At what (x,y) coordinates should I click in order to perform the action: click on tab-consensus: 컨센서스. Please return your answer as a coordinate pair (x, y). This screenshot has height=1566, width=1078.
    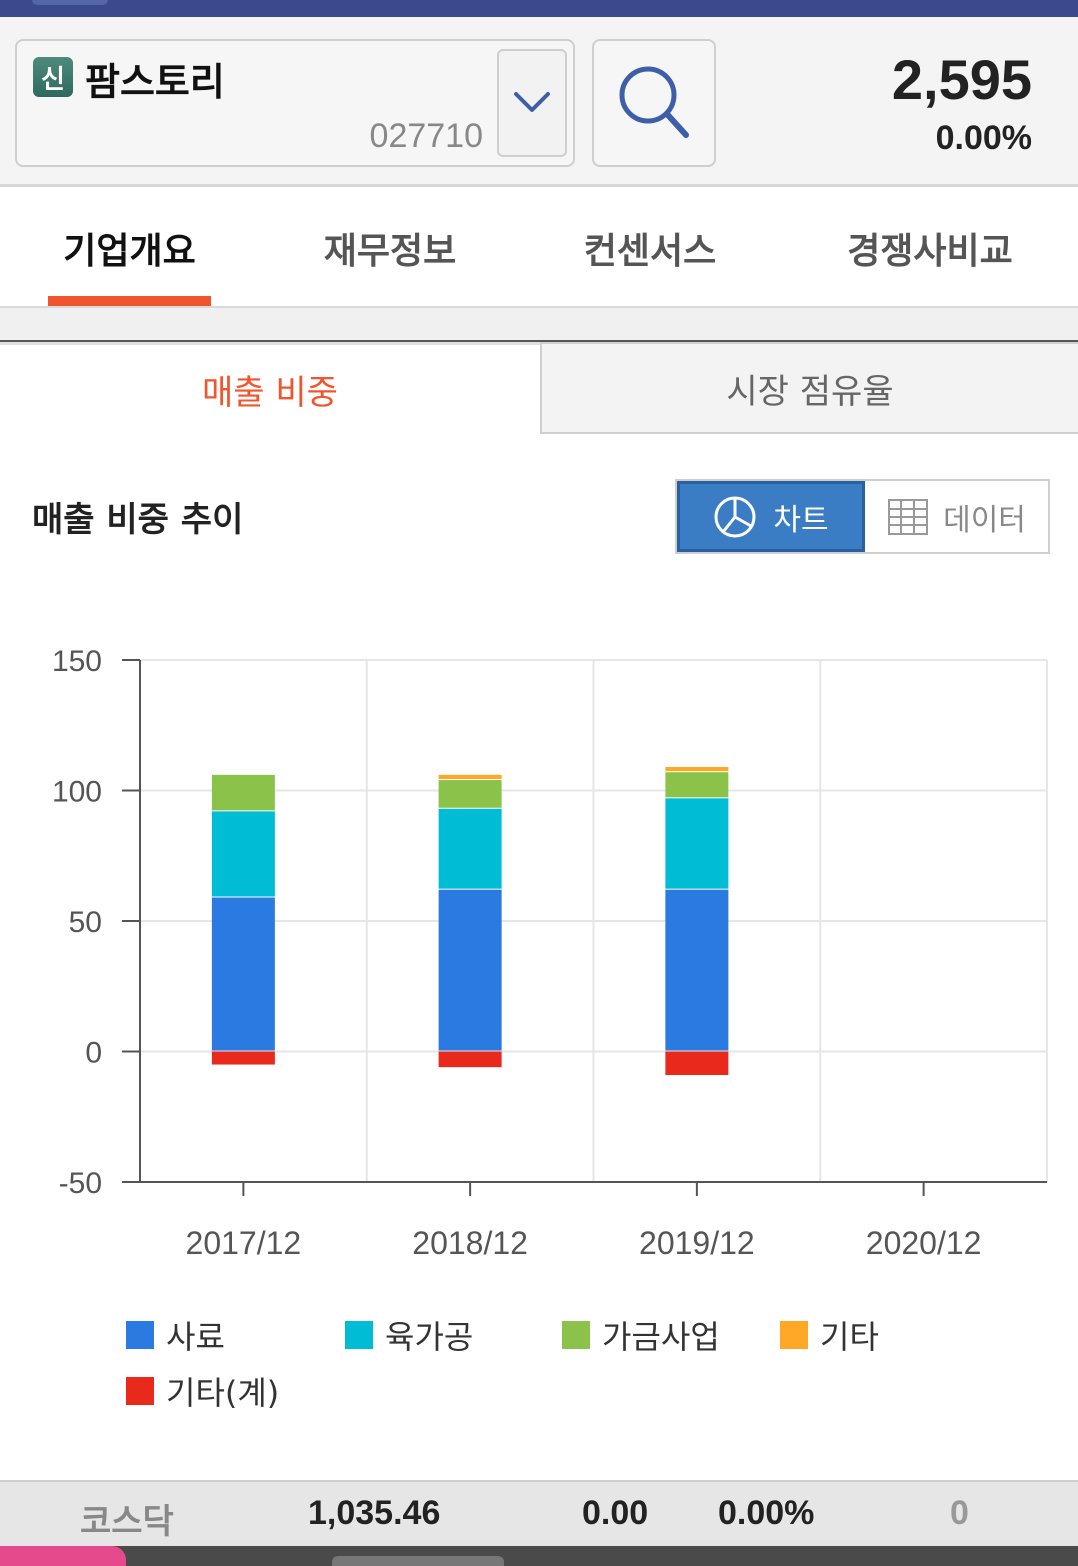
    Looking at the image, I should click on (650, 248).